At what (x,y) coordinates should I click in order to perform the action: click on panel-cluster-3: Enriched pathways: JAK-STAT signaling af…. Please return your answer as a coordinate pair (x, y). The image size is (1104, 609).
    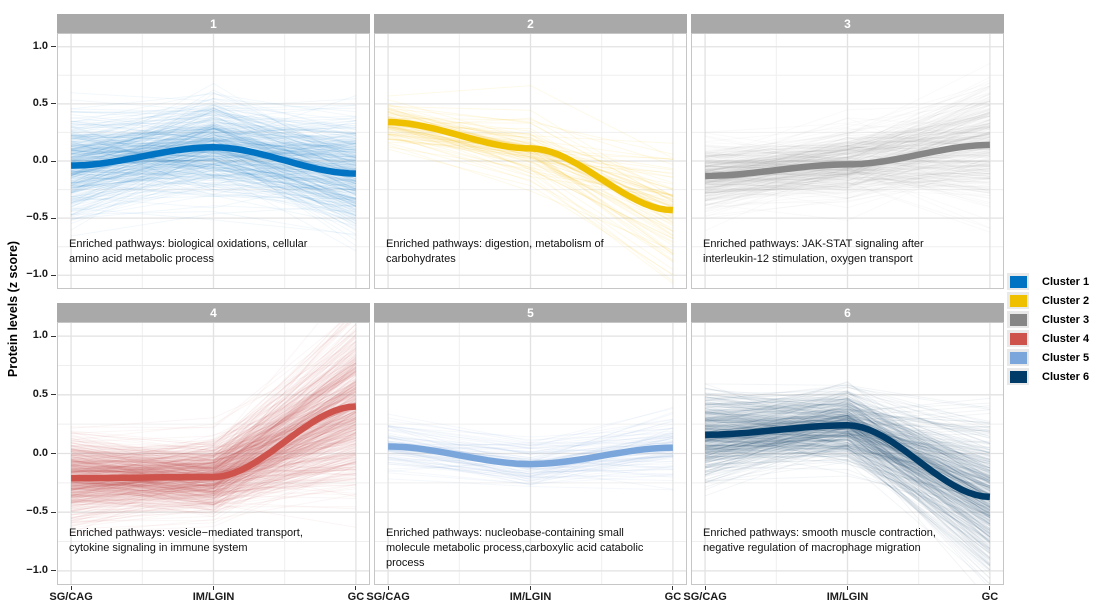
    Looking at the image, I should click on (847, 161).